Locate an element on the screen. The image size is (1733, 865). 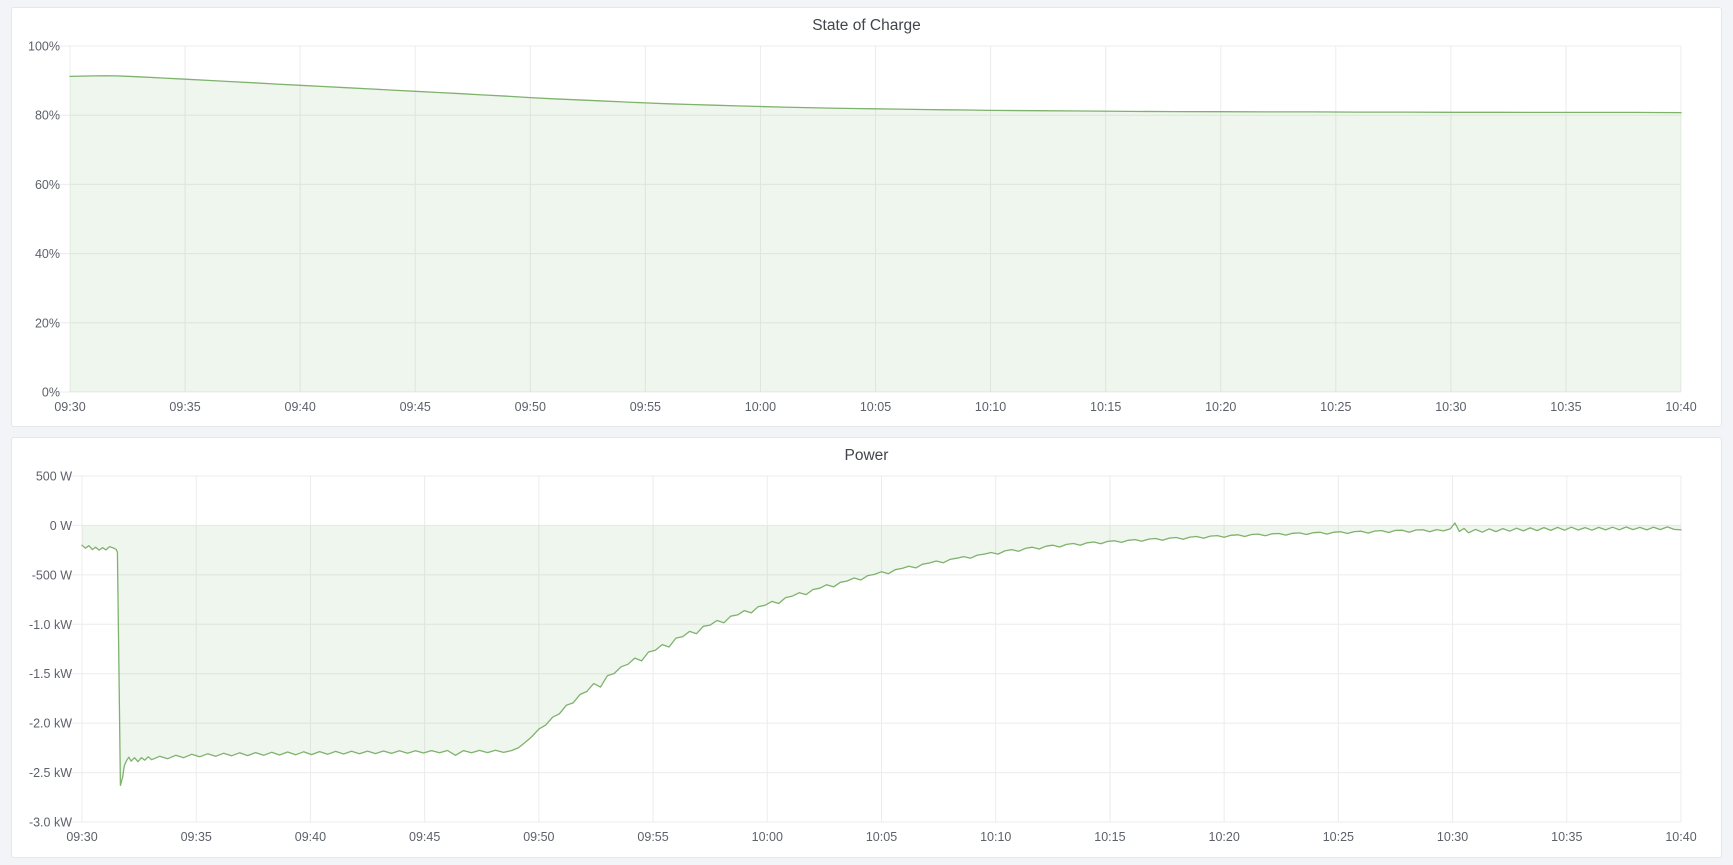
y-axis-tick-label: 100% is located at coordinates (44, 47).